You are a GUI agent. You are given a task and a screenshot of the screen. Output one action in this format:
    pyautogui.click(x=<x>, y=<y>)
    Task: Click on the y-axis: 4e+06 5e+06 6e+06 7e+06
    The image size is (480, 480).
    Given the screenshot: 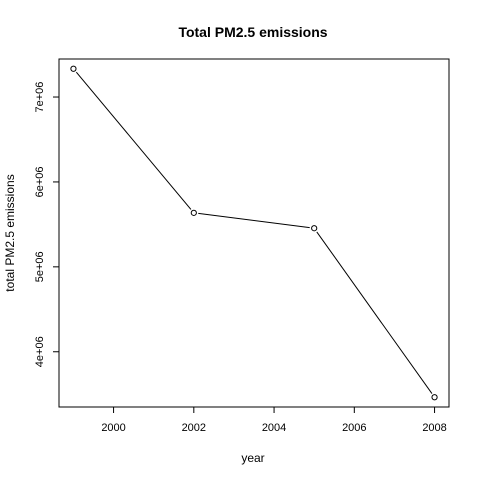 What is the action you would take?
    pyautogui.click(x=47, y=224)
    